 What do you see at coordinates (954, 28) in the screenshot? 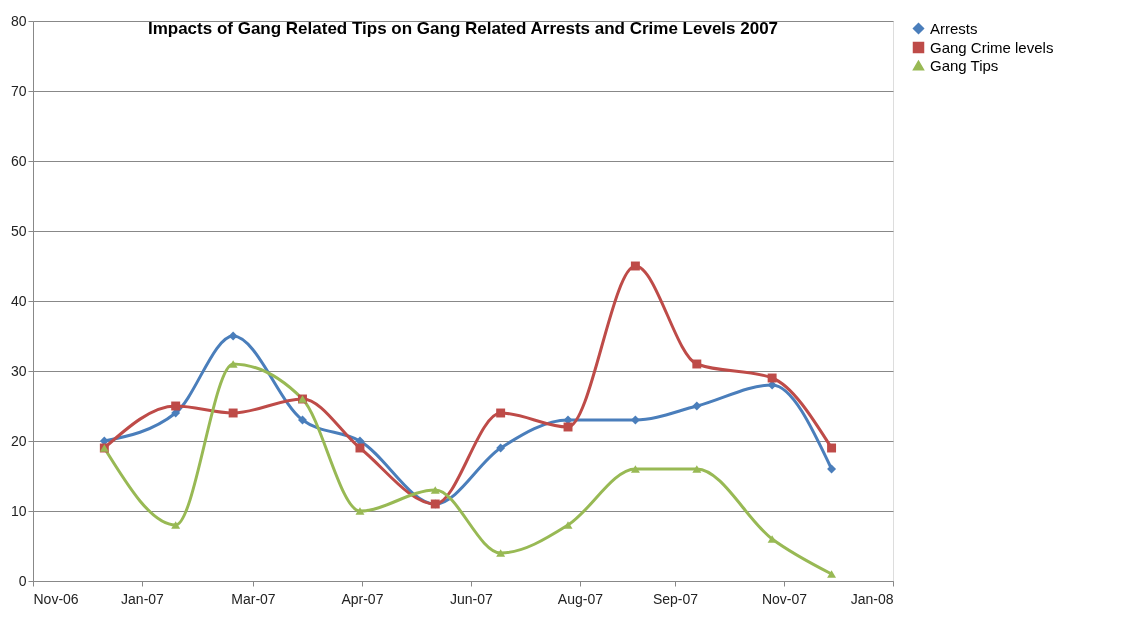
I see `legend-label: Arrests` at bounding box center [954, 28].